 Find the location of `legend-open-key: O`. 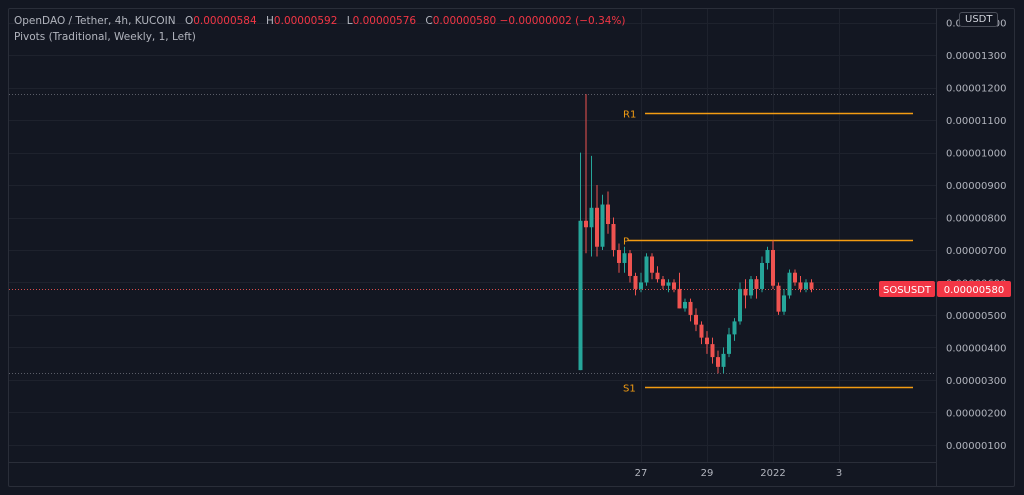

legend-open-key: O is located at coordinates (189, 21).